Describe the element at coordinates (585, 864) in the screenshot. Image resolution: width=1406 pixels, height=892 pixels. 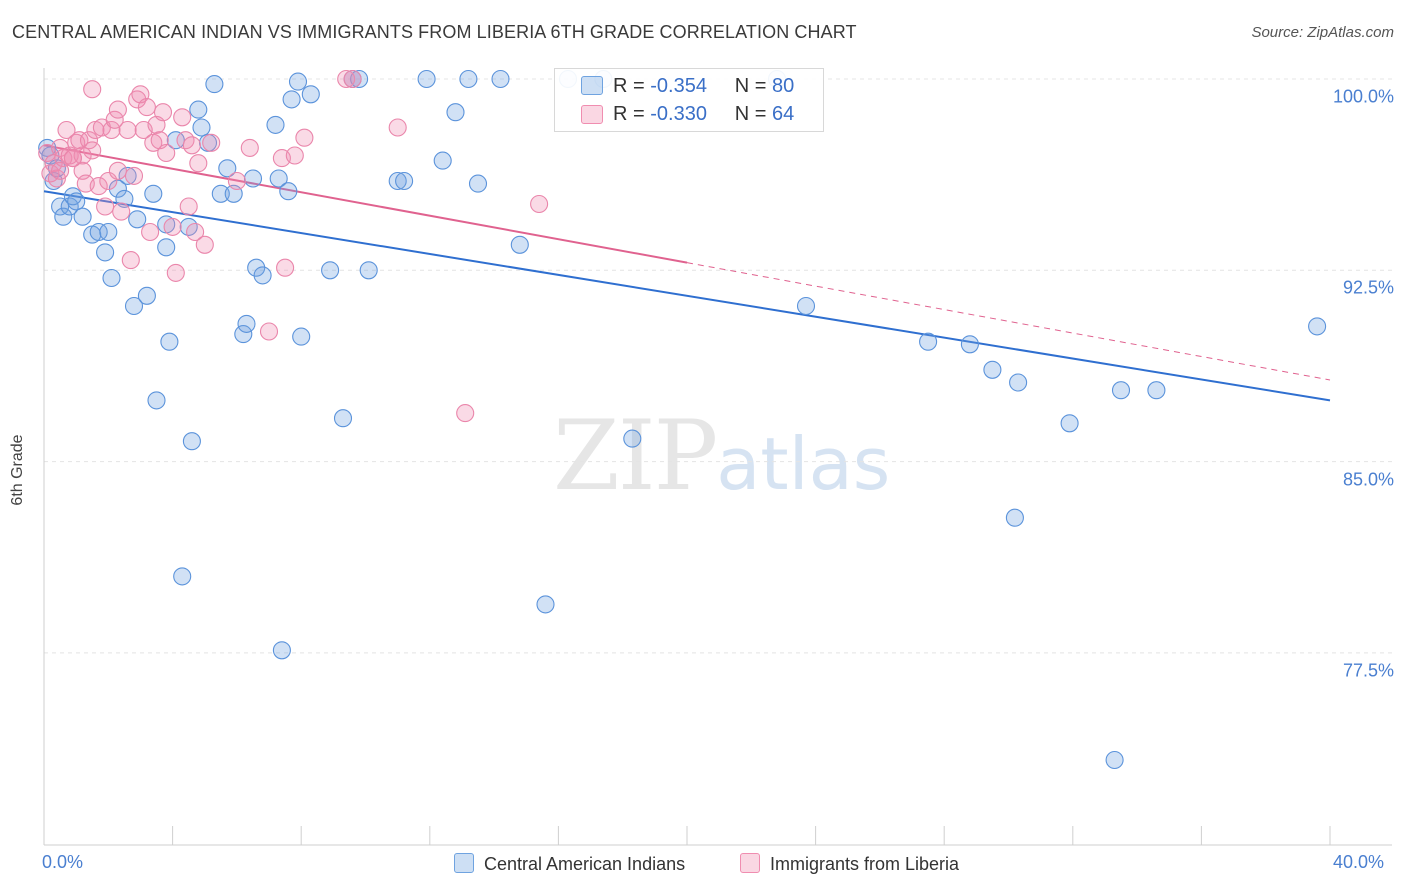
I see `bottom-legend-label-blue: Central American Indians` at that location.